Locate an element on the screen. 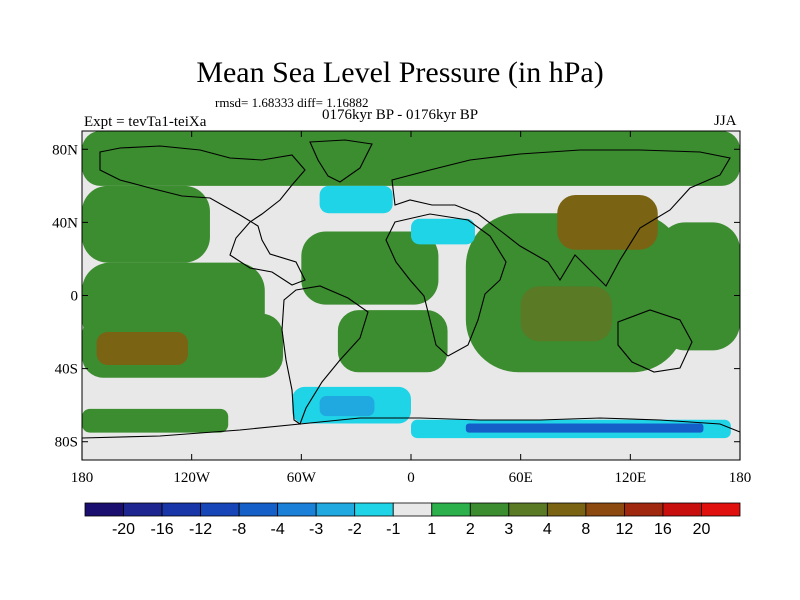 The height and width of the screenshot is (600, 800). colorbar-label: 8 is located at coordinates (585, 529).